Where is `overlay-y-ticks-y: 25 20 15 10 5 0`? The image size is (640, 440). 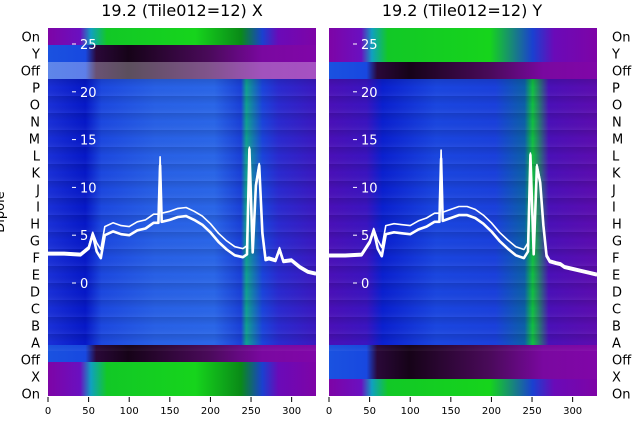
overlay-y-ticks-y: 25 20 15 10 5 0 is located at coordinates (365, 165).